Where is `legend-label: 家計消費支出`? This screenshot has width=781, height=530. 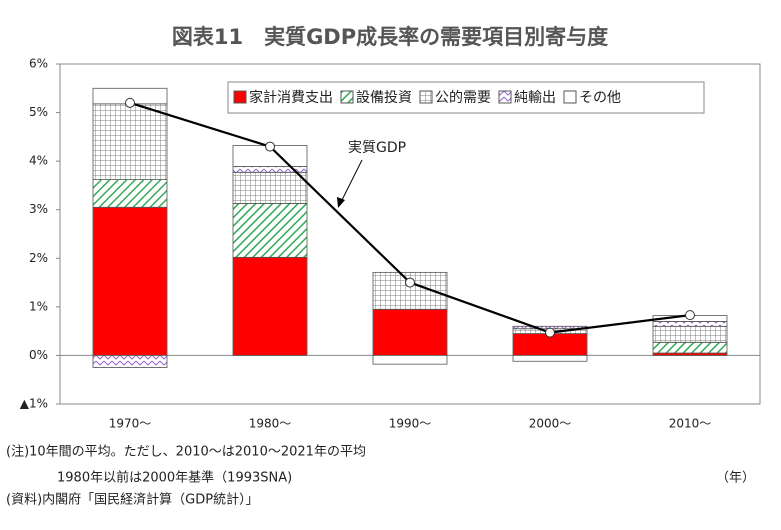 legend-label: 家計消費支出 is located at coordinates (291, 97).